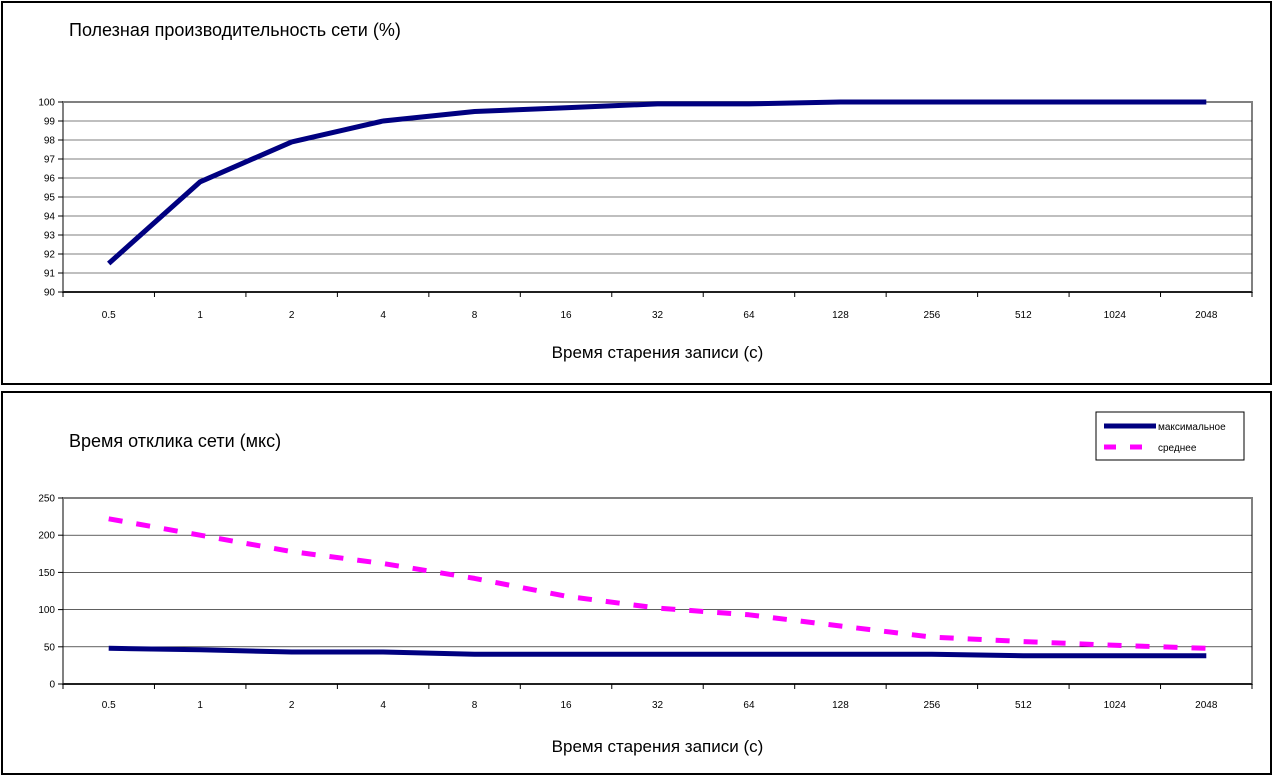  Describe the element at coordinates (50, 236) in the screenshot. I see `y-tick-label: 93` at that location.